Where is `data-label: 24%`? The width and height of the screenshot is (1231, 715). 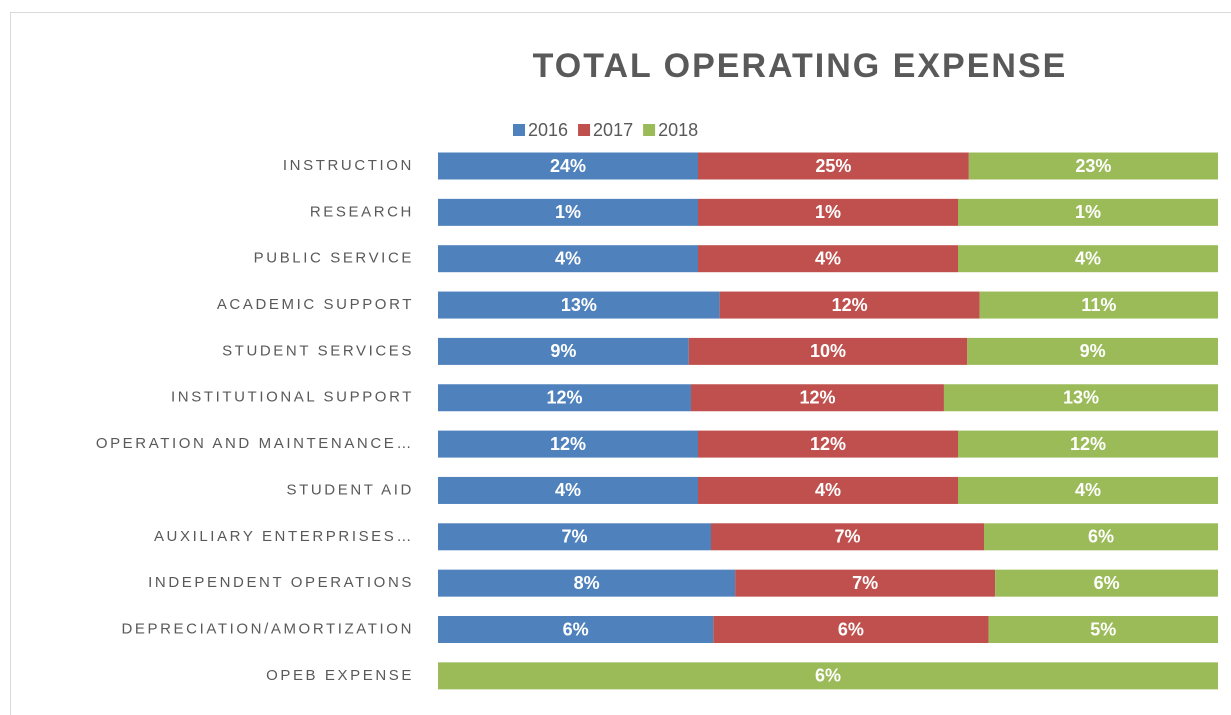
data-label: 24% is located at coordinates (568, 166).